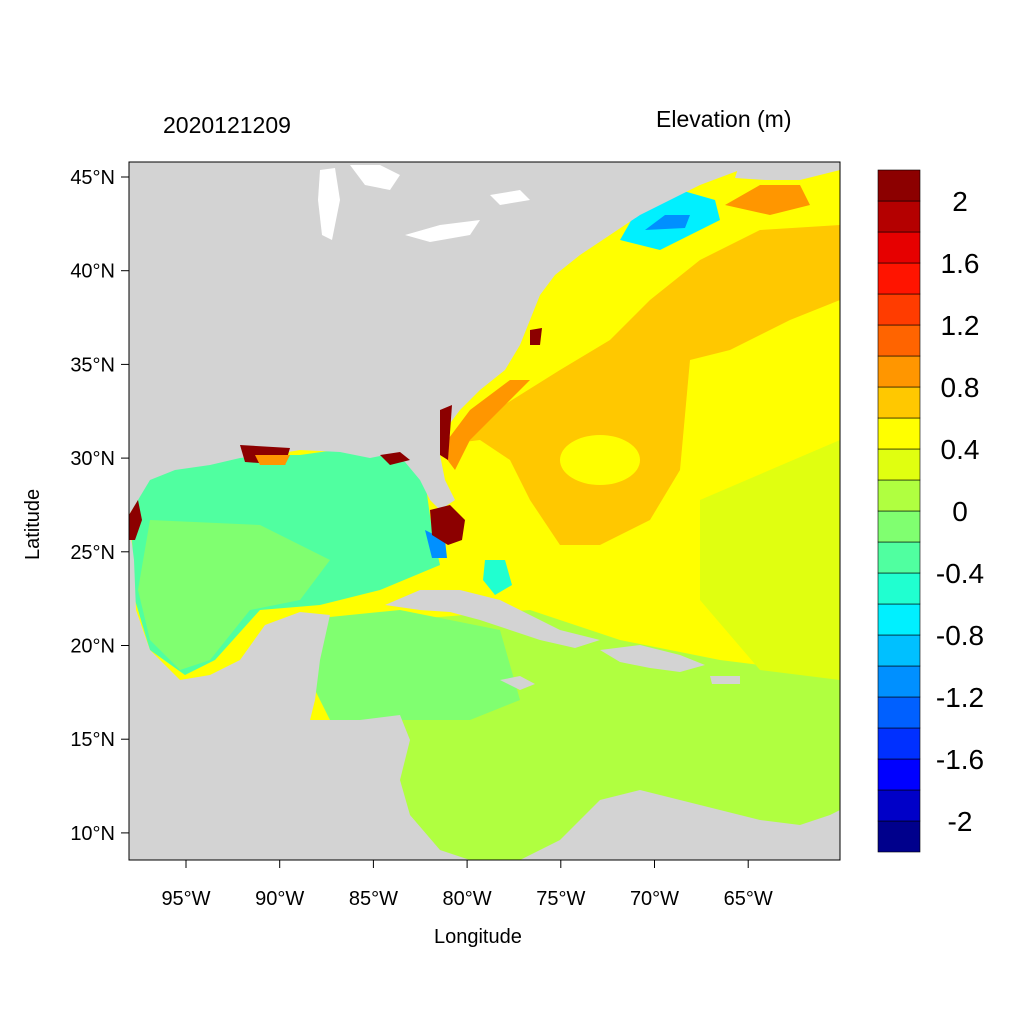 This screenshot has width=1024, height=1024. Describe the element at coordinates (767, 200) in the screenshot. I see `scotian-shelf-field` at that location.